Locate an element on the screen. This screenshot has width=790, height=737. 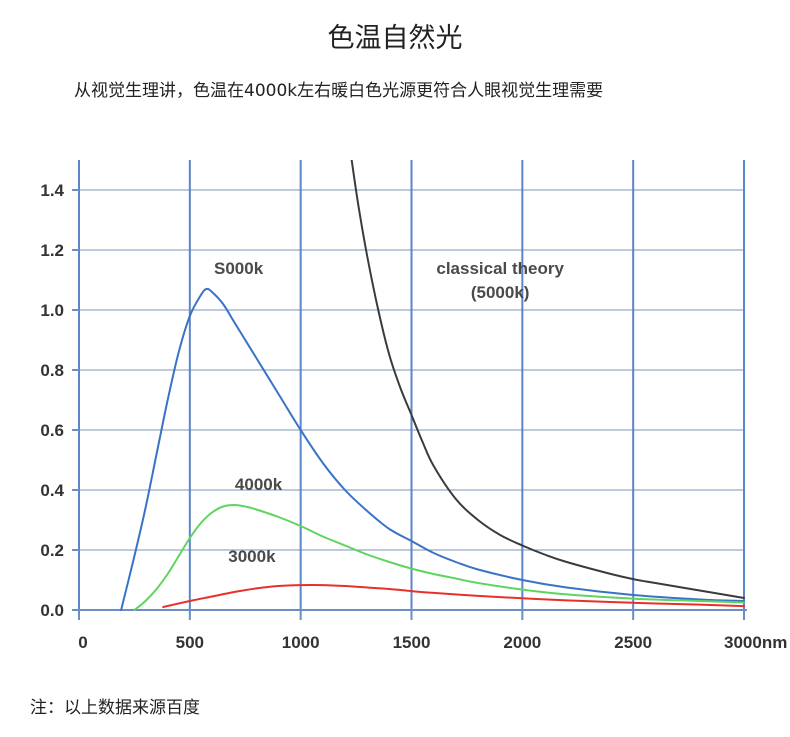
annotation-label: (5000k) is located at coordinates (500, 292).